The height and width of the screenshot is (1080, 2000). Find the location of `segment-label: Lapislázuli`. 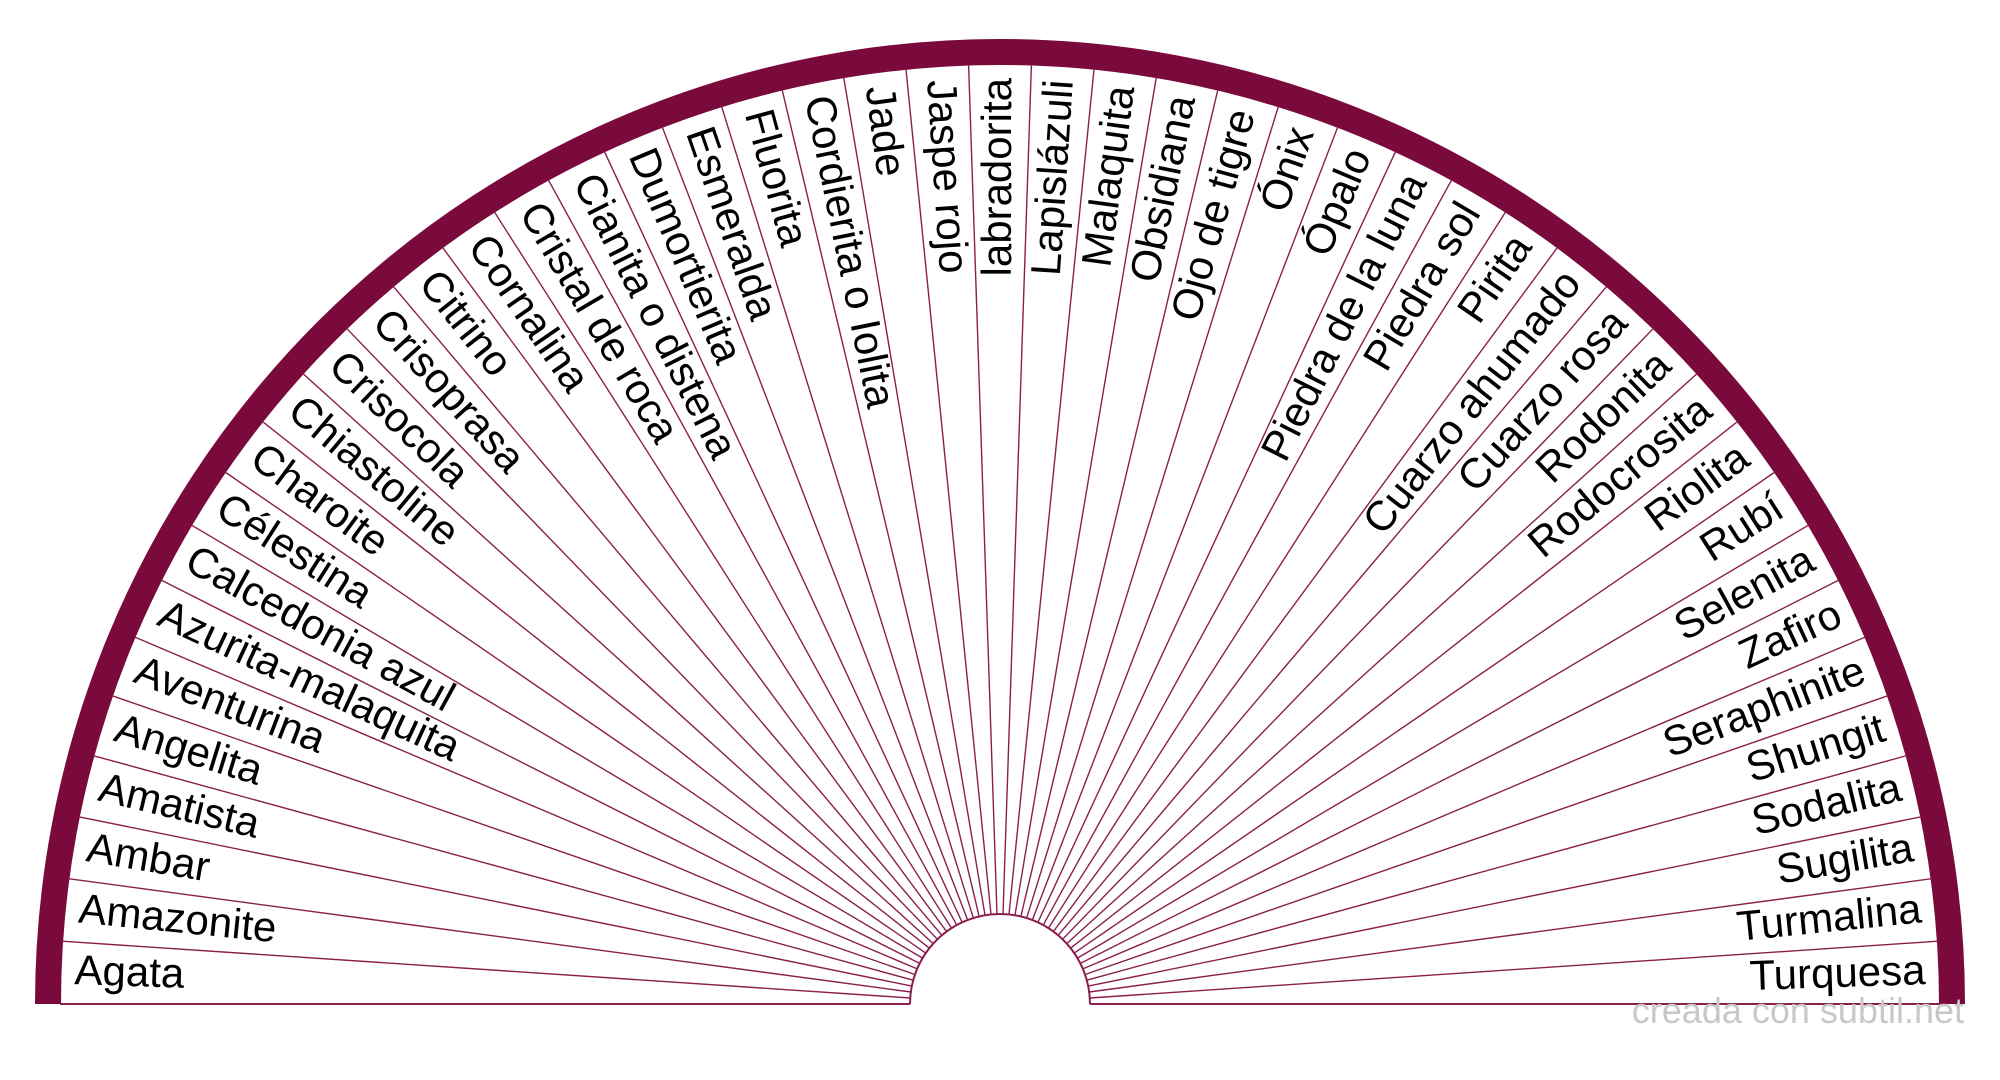

segment-label: Lapislázuli is located at coordinates (1052, 177).